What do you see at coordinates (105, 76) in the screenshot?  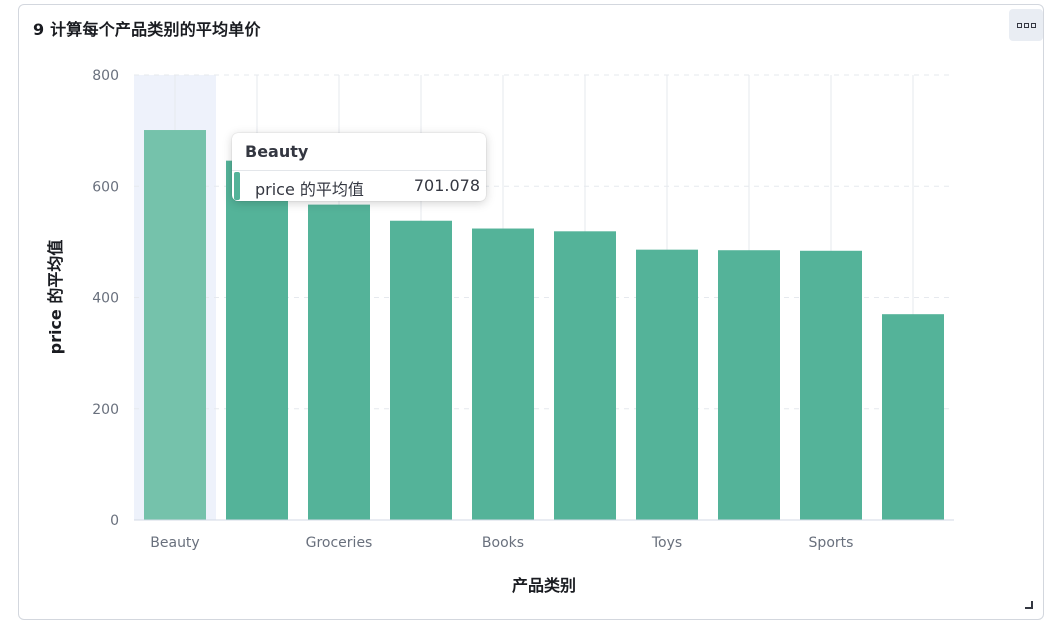 I see `y-tick-label: 800` at bounding box center [105, 76].